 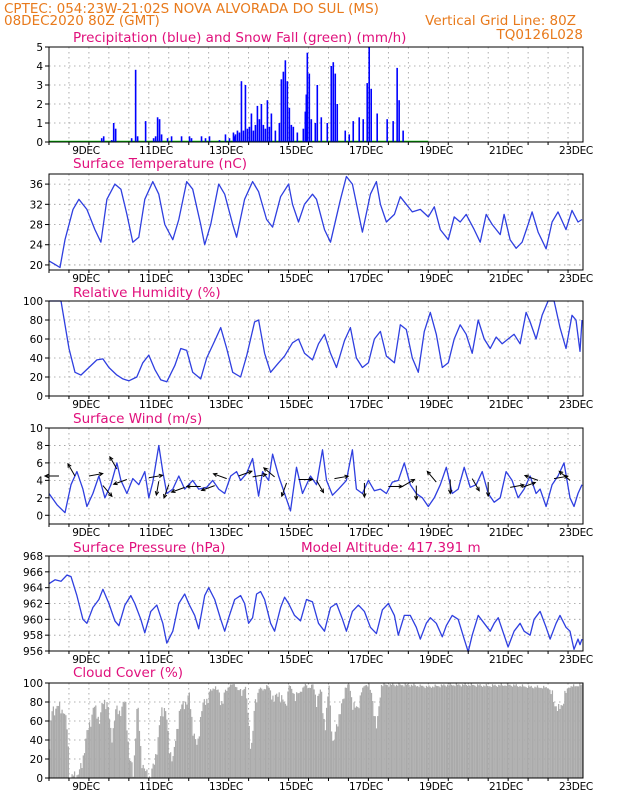 What do you see at coordinates (128, 673) in the screenshot?
I see `cloud-title: Cloud Cover (%)` at bounding box center [128, 673].